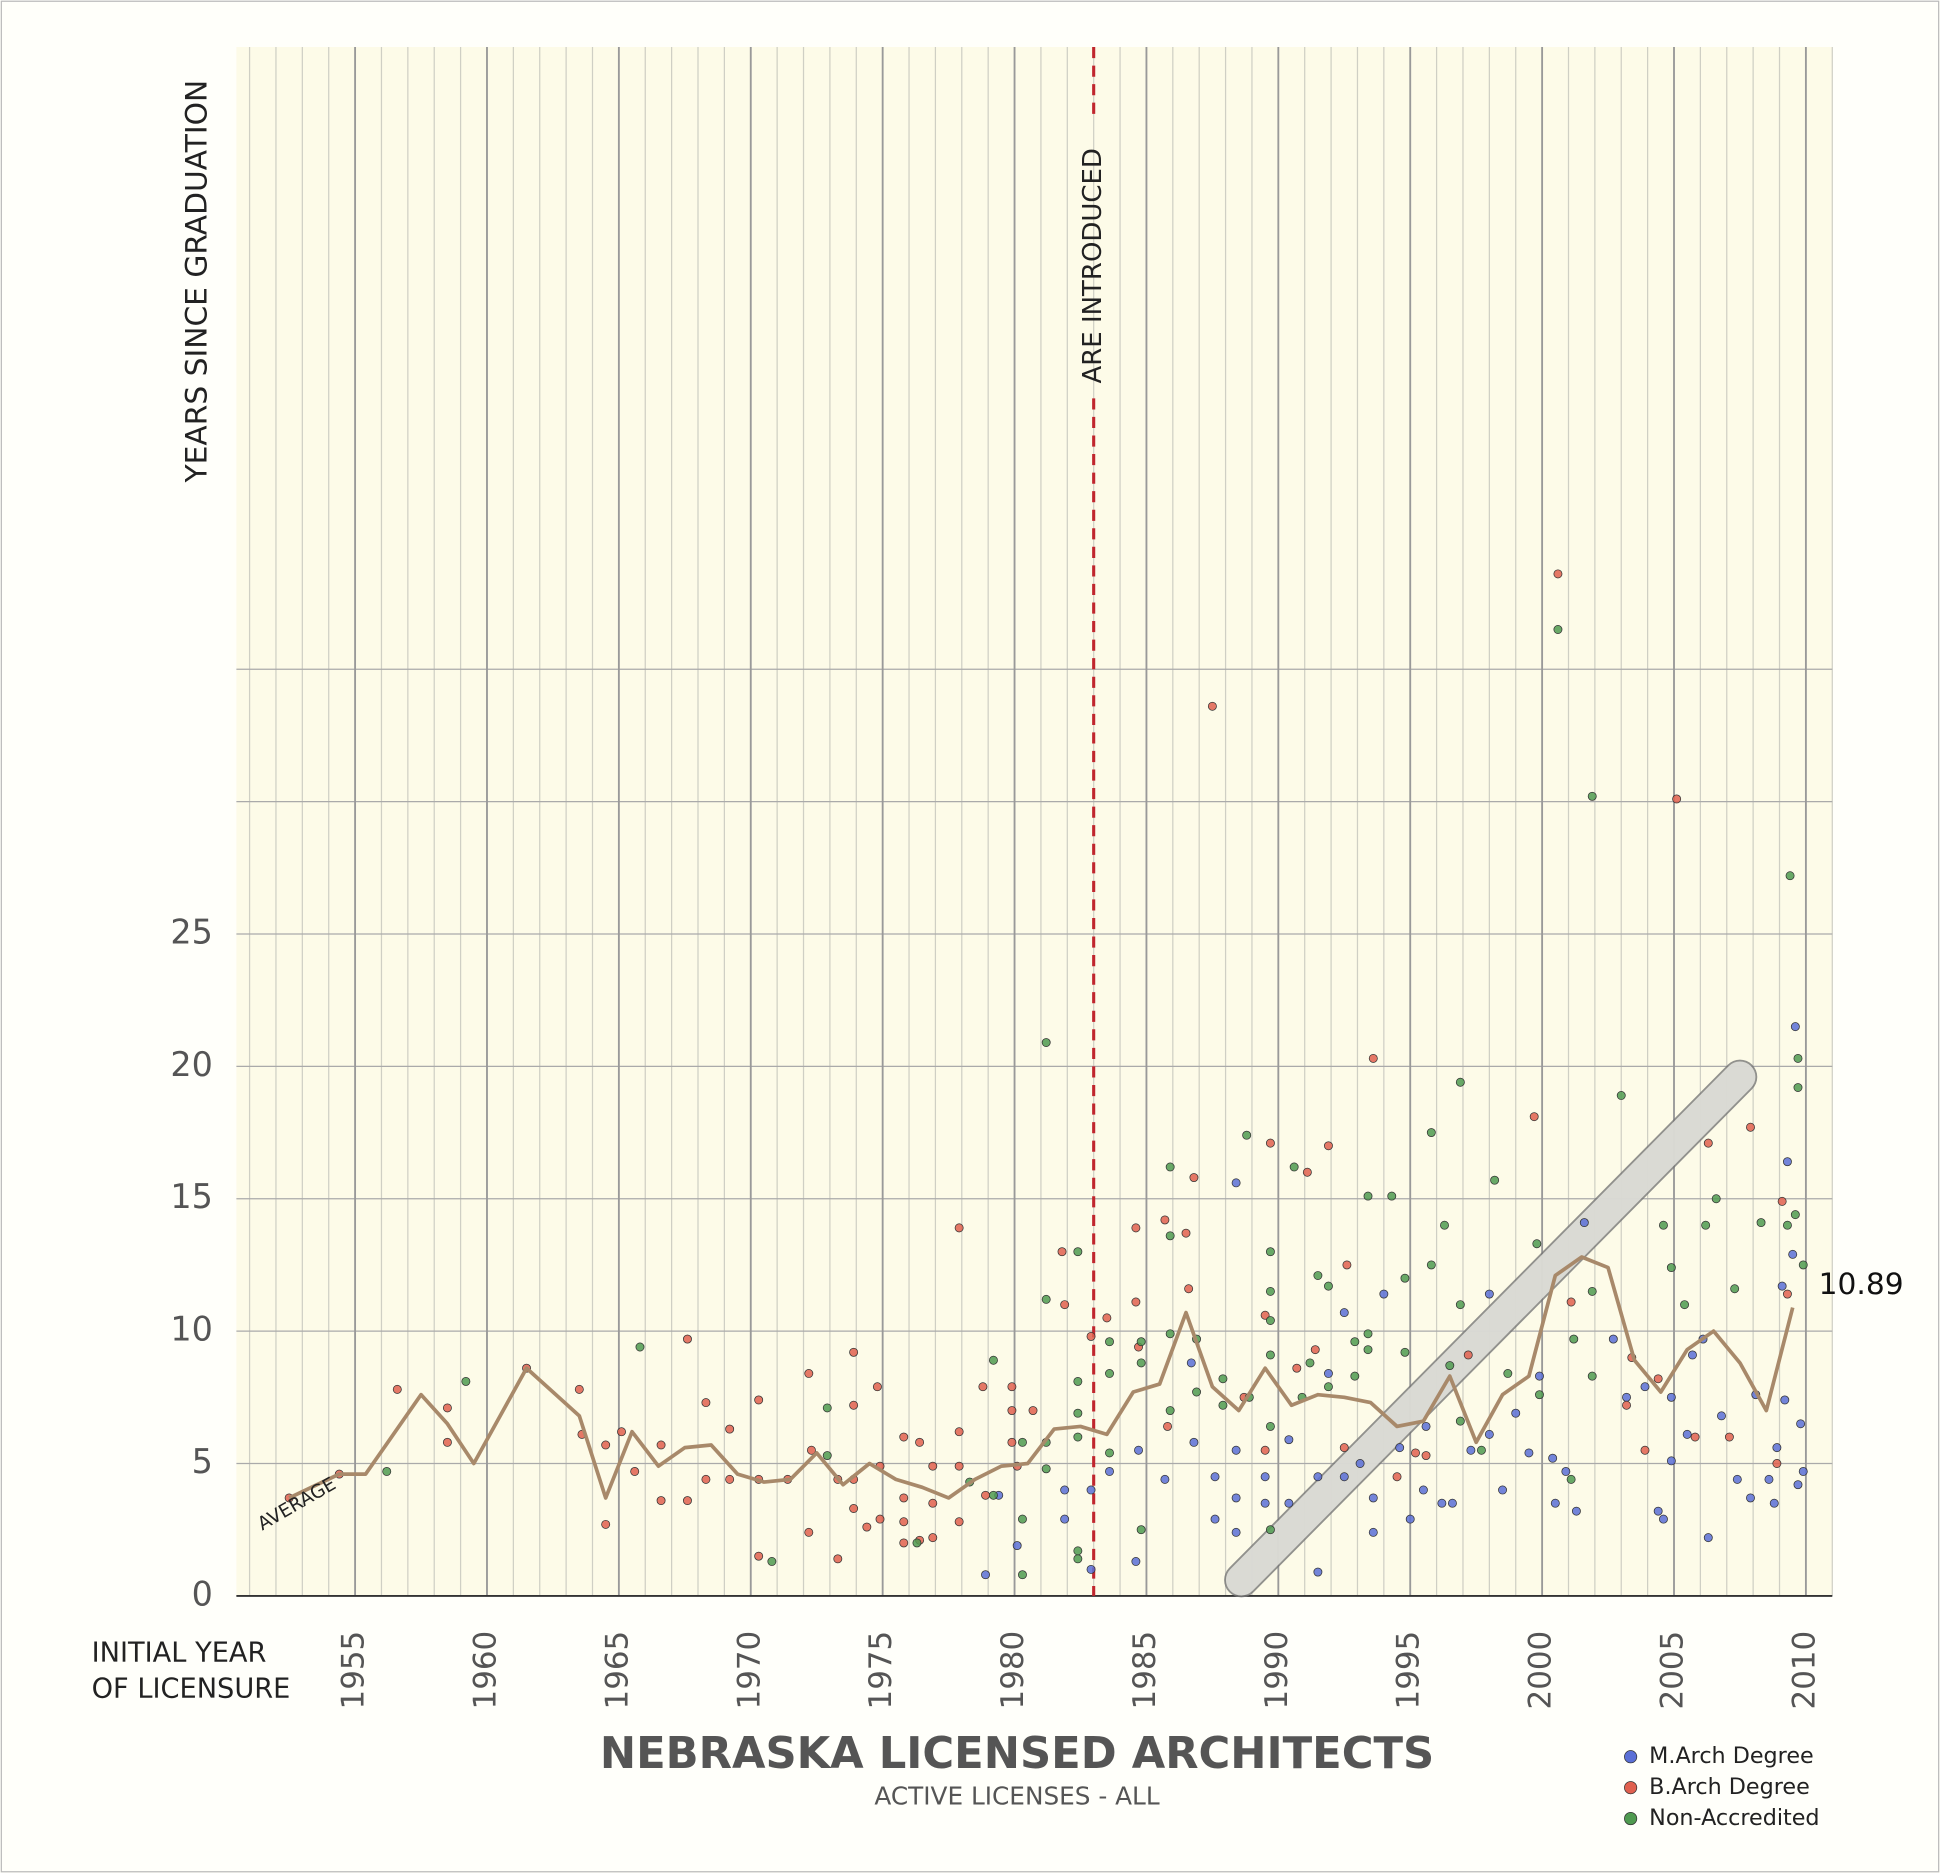 Image resolution: width=1940 pixels, height=1873 pixels. What do you see at coordinates (749, 1670) in the screenshot?
I see `x-tick-label: 1970` at bounding box center [749, 1670].